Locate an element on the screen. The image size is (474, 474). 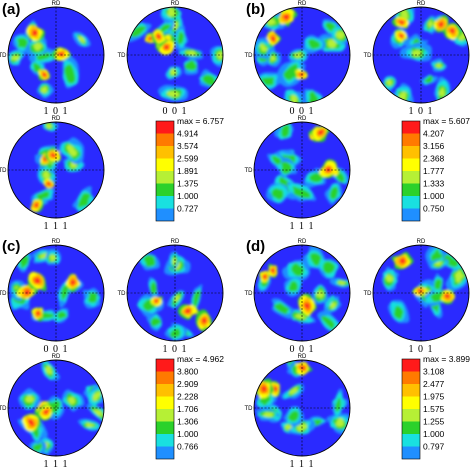
legend-level-label: 2.228 is located at coordinates (188, 397).